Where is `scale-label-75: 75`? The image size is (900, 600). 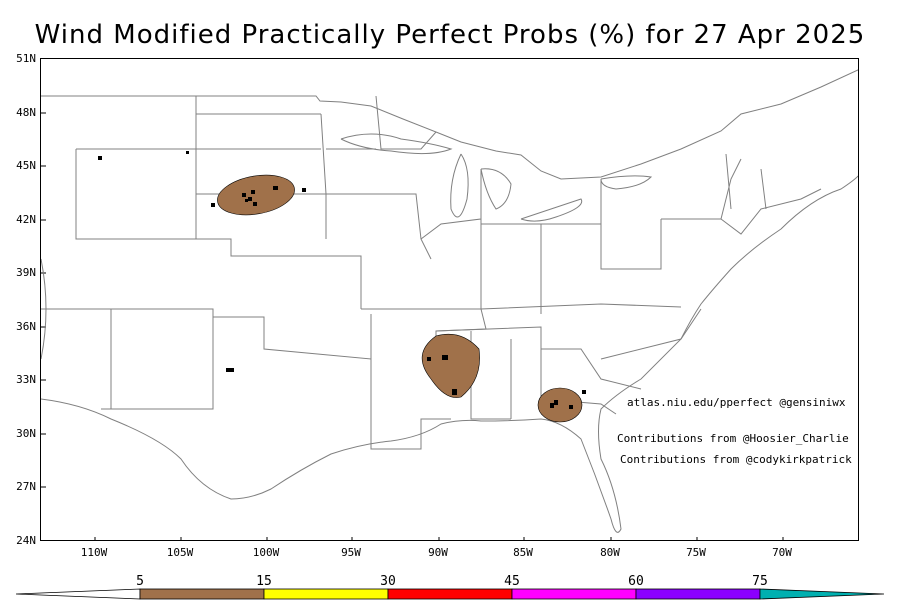
scale-label-75: 75 is located at coordinates (760, 581).